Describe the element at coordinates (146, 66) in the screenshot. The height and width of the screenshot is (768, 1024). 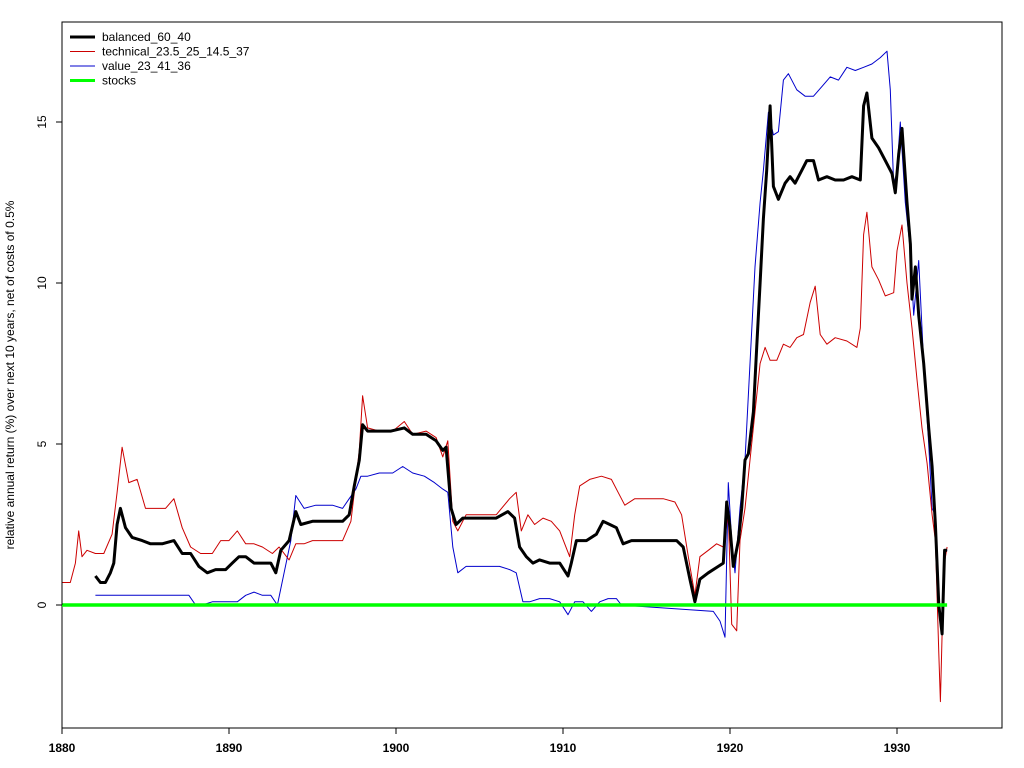
I see `legend-label: value_23_41_36` at that location.